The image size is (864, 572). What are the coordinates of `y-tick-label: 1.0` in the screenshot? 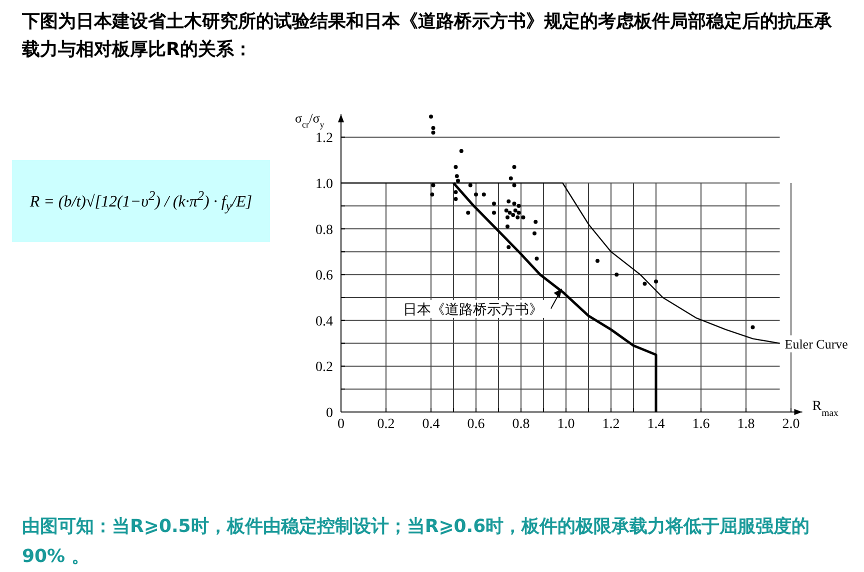 It's located at (324, 184).